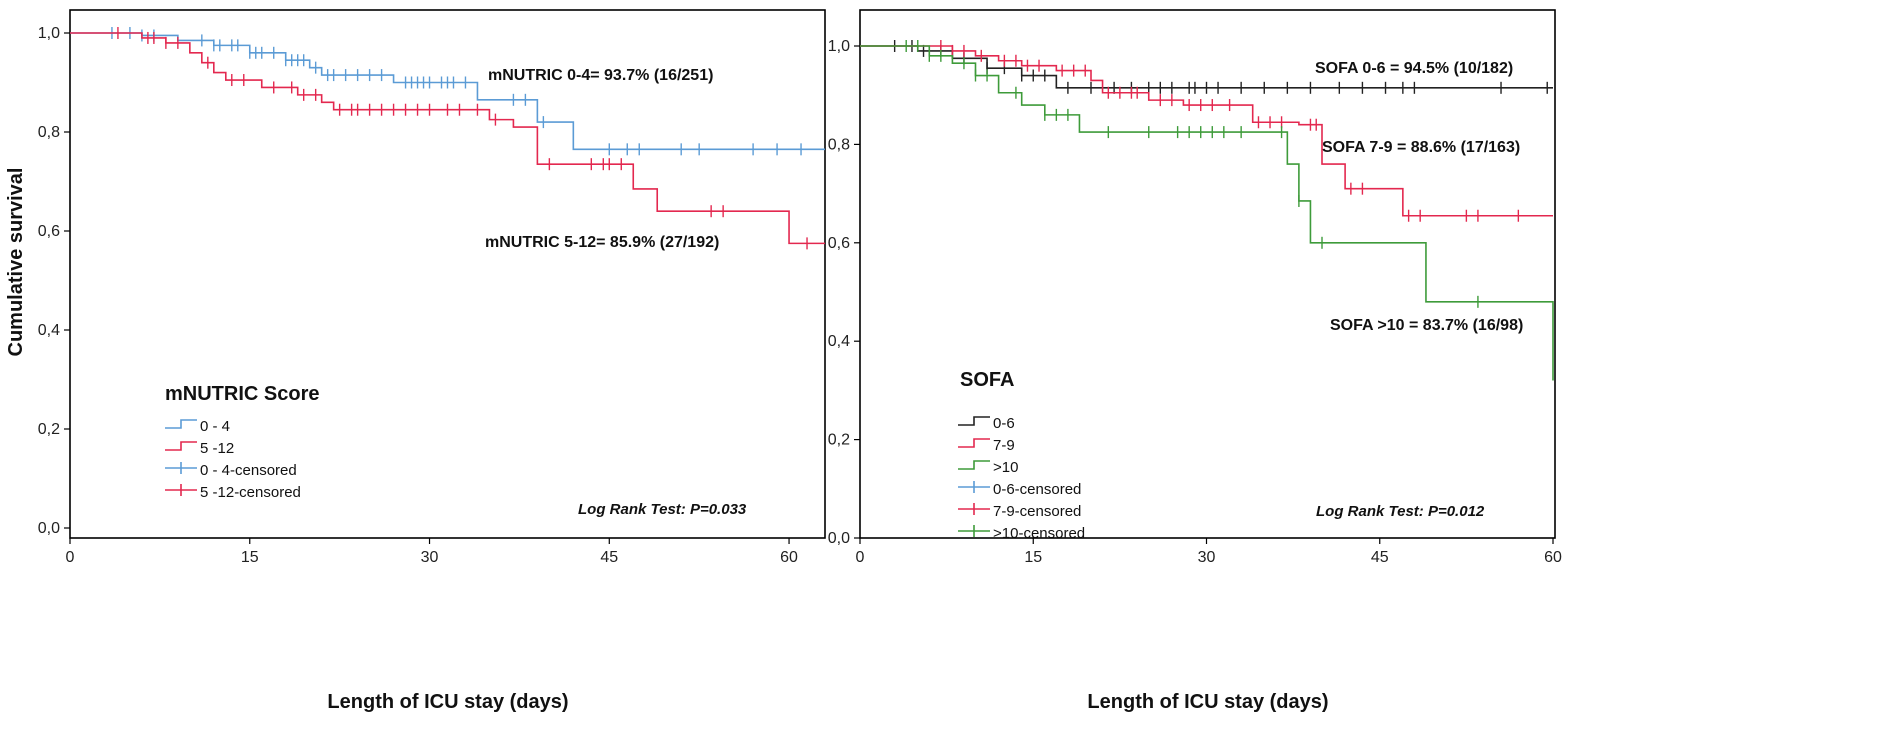 This screenshot has width=1901, height=744. What do you see at coordinates (1004, 445) in the screenshot?
I see `legend-label: 7-9` at bounding box center [1004, 445].